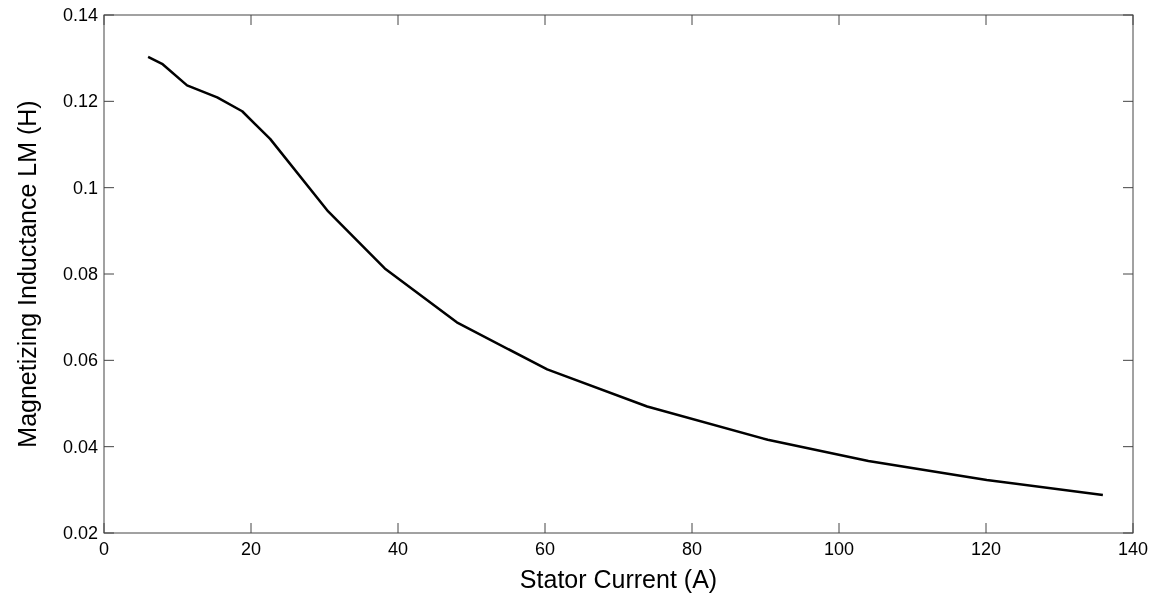  I want to click on x-tick-label: 80, so click(692, 549).